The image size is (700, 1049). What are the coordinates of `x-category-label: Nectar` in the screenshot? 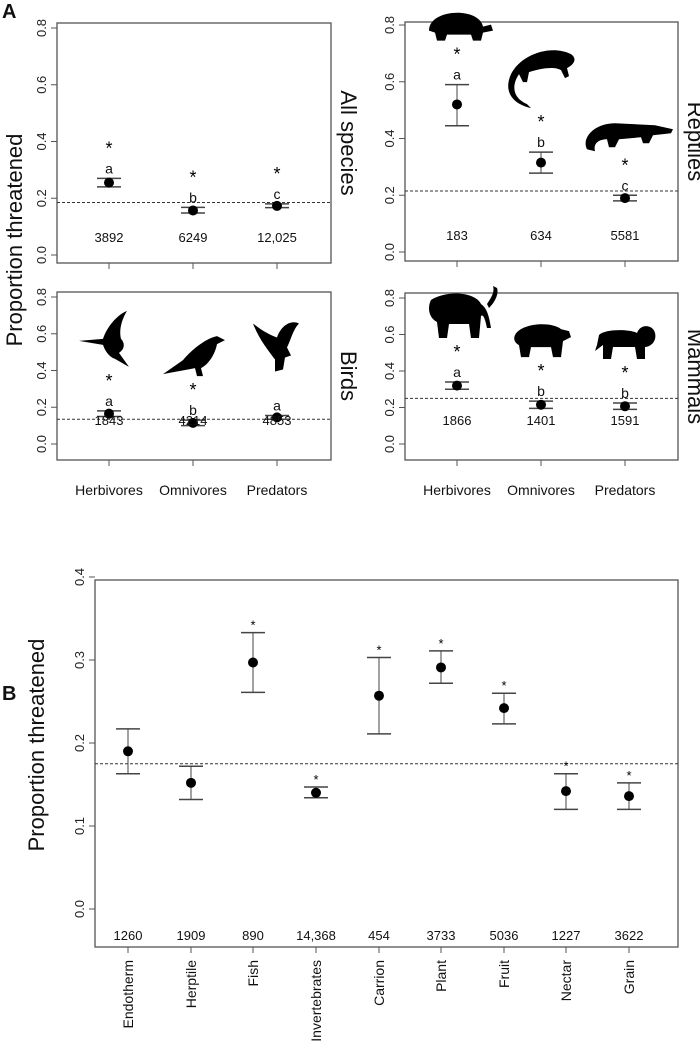 It's located at (566, 981).